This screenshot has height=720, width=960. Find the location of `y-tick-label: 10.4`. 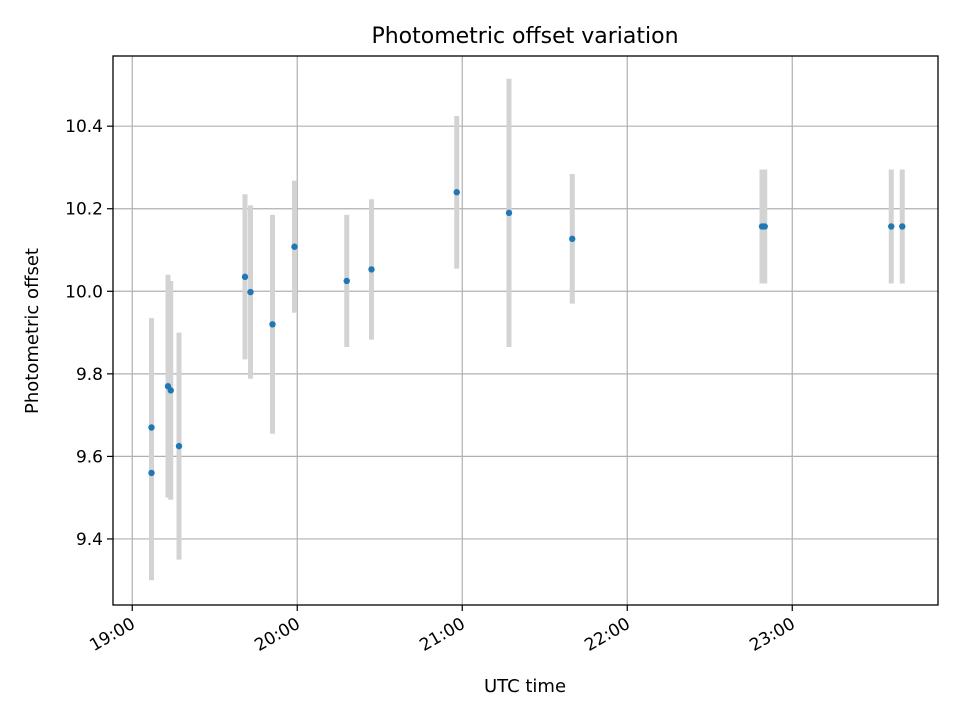

y-tick-label: 10.4 is located at coordinates (84, 127).